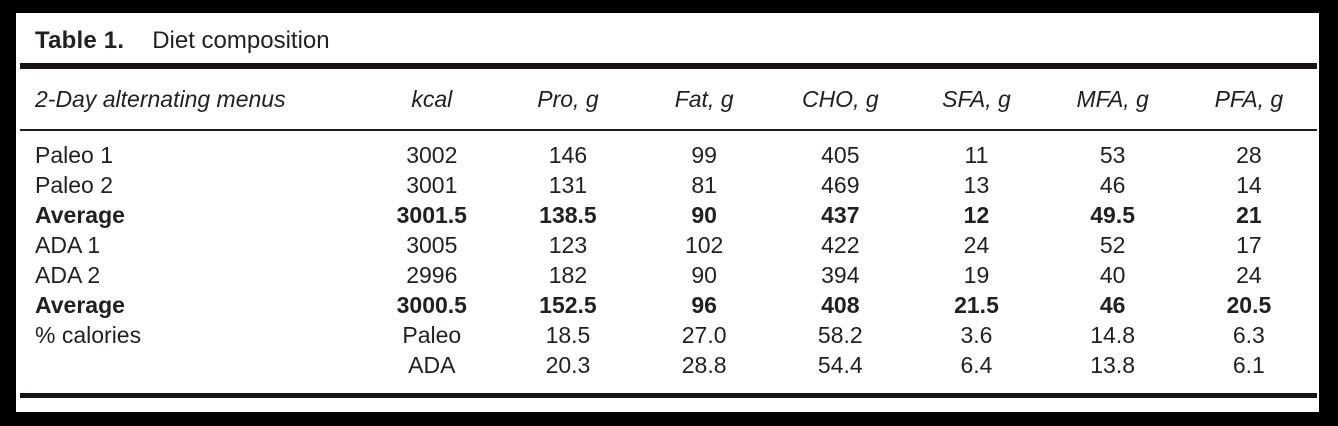  I want to click on table-row-paleo-1: Paleo 1 3002 146 99 405 11 53 28, so click(668, 150).